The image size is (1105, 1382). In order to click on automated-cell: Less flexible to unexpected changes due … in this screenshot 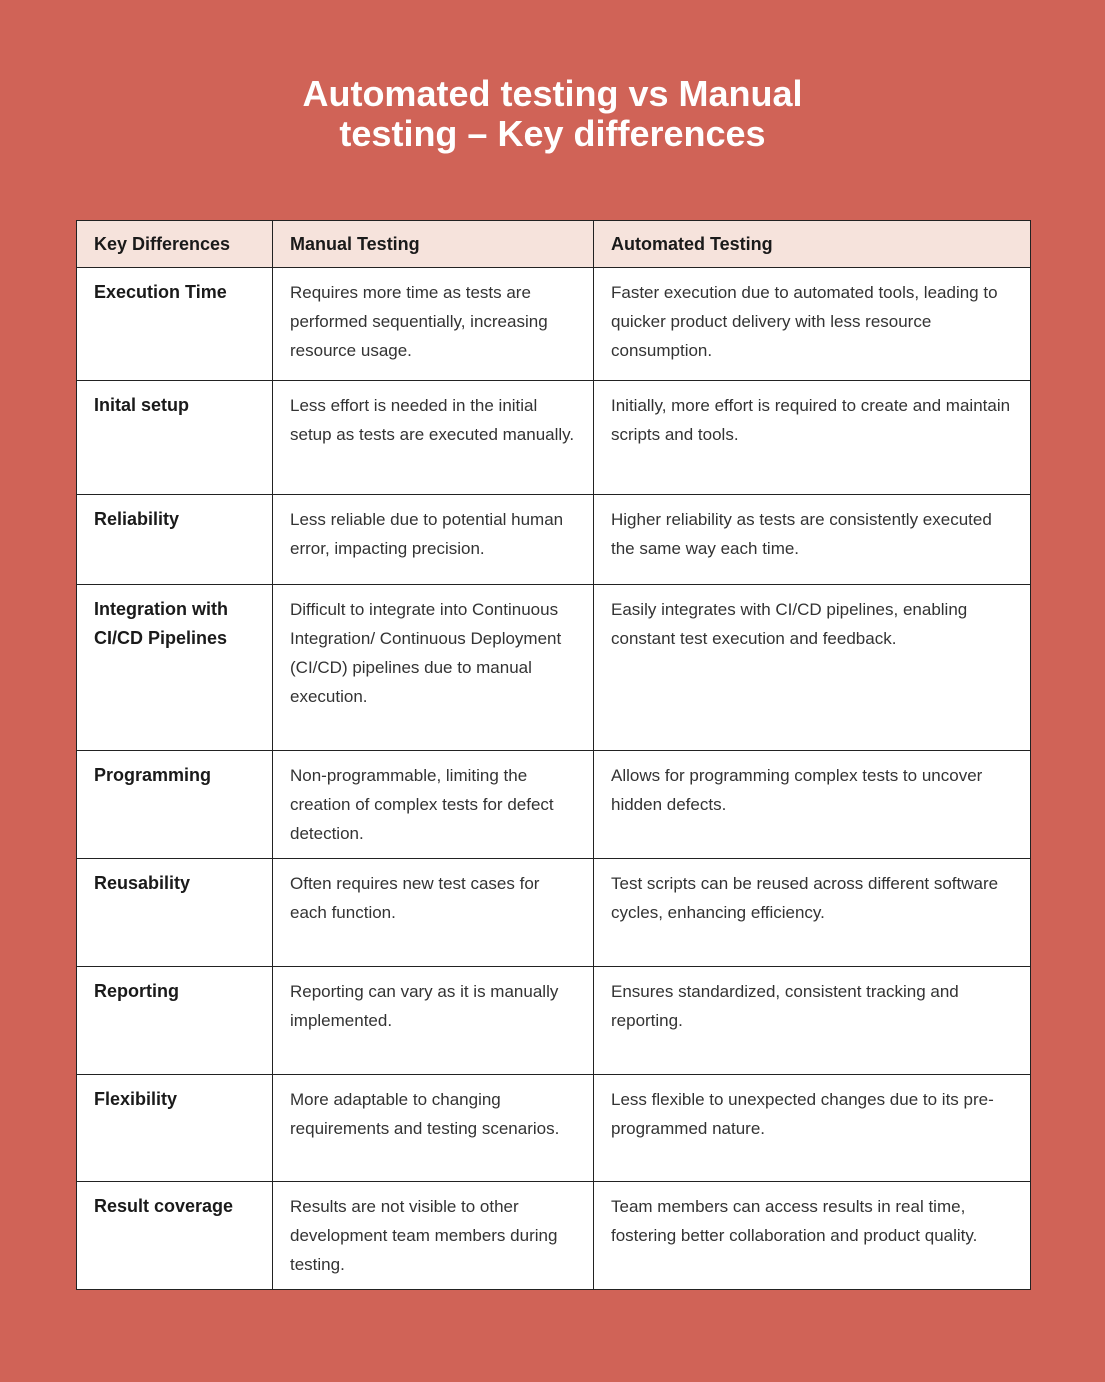, I will do `click(812, 1128)`.